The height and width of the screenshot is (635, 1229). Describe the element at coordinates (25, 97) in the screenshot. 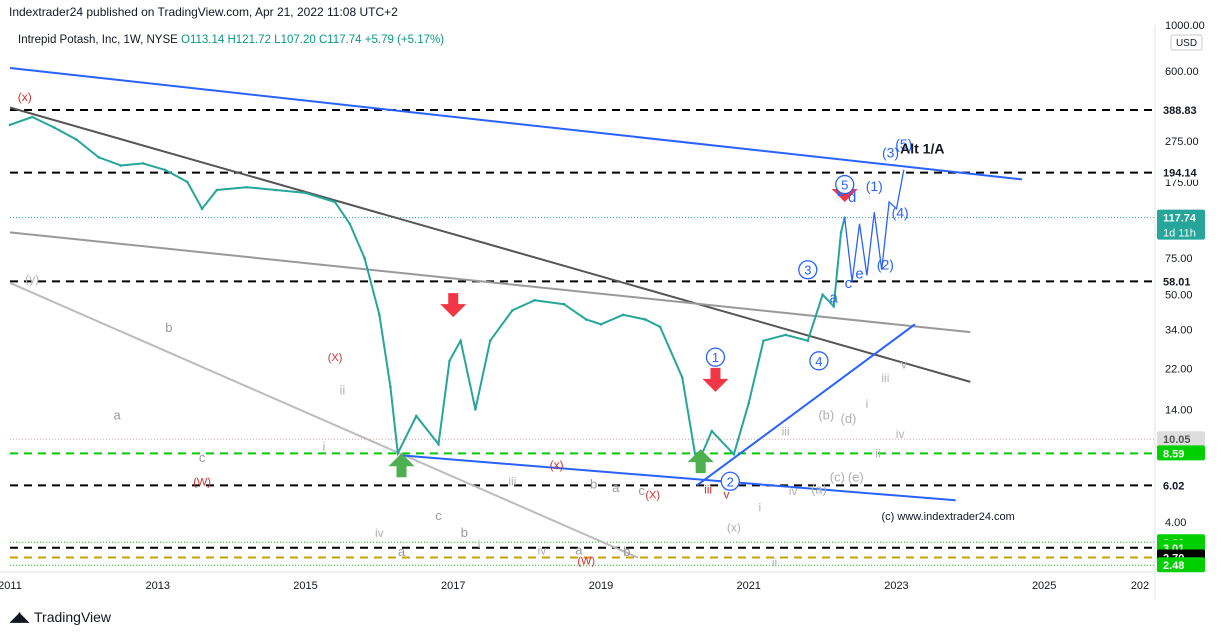

I see `wave-label-0: (x)` at that location.